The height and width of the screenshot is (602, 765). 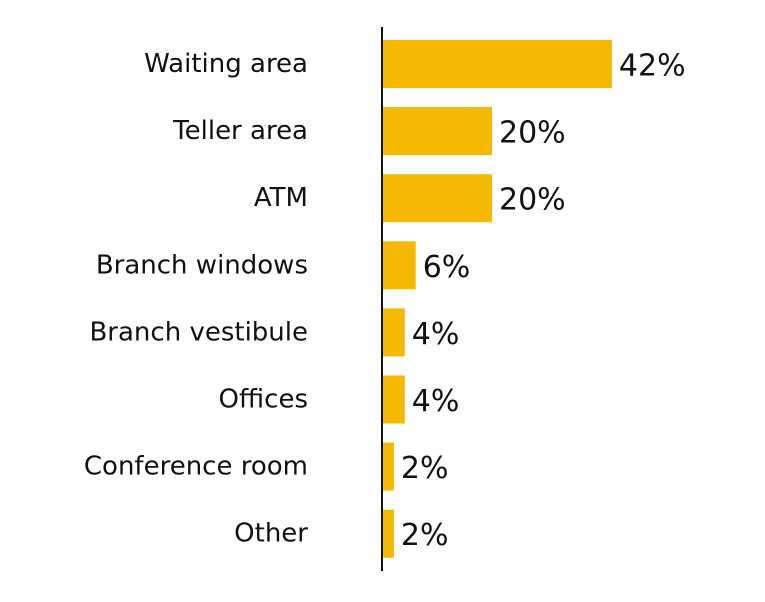 I want to click on category-label: Other, so click(x=271, y=534).